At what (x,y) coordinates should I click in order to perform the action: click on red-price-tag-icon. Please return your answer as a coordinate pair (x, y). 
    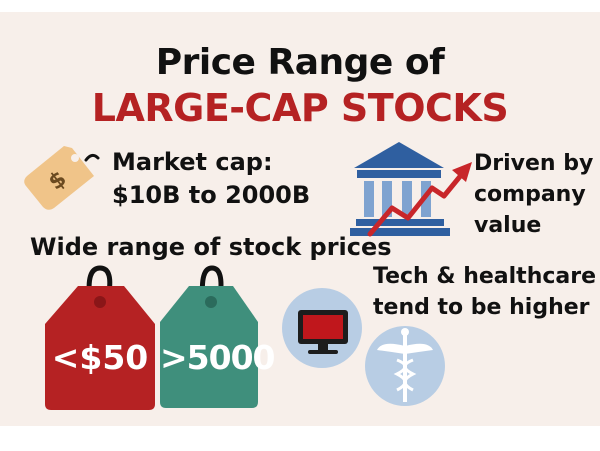
    Looking at the image, I should click on (100, 337).